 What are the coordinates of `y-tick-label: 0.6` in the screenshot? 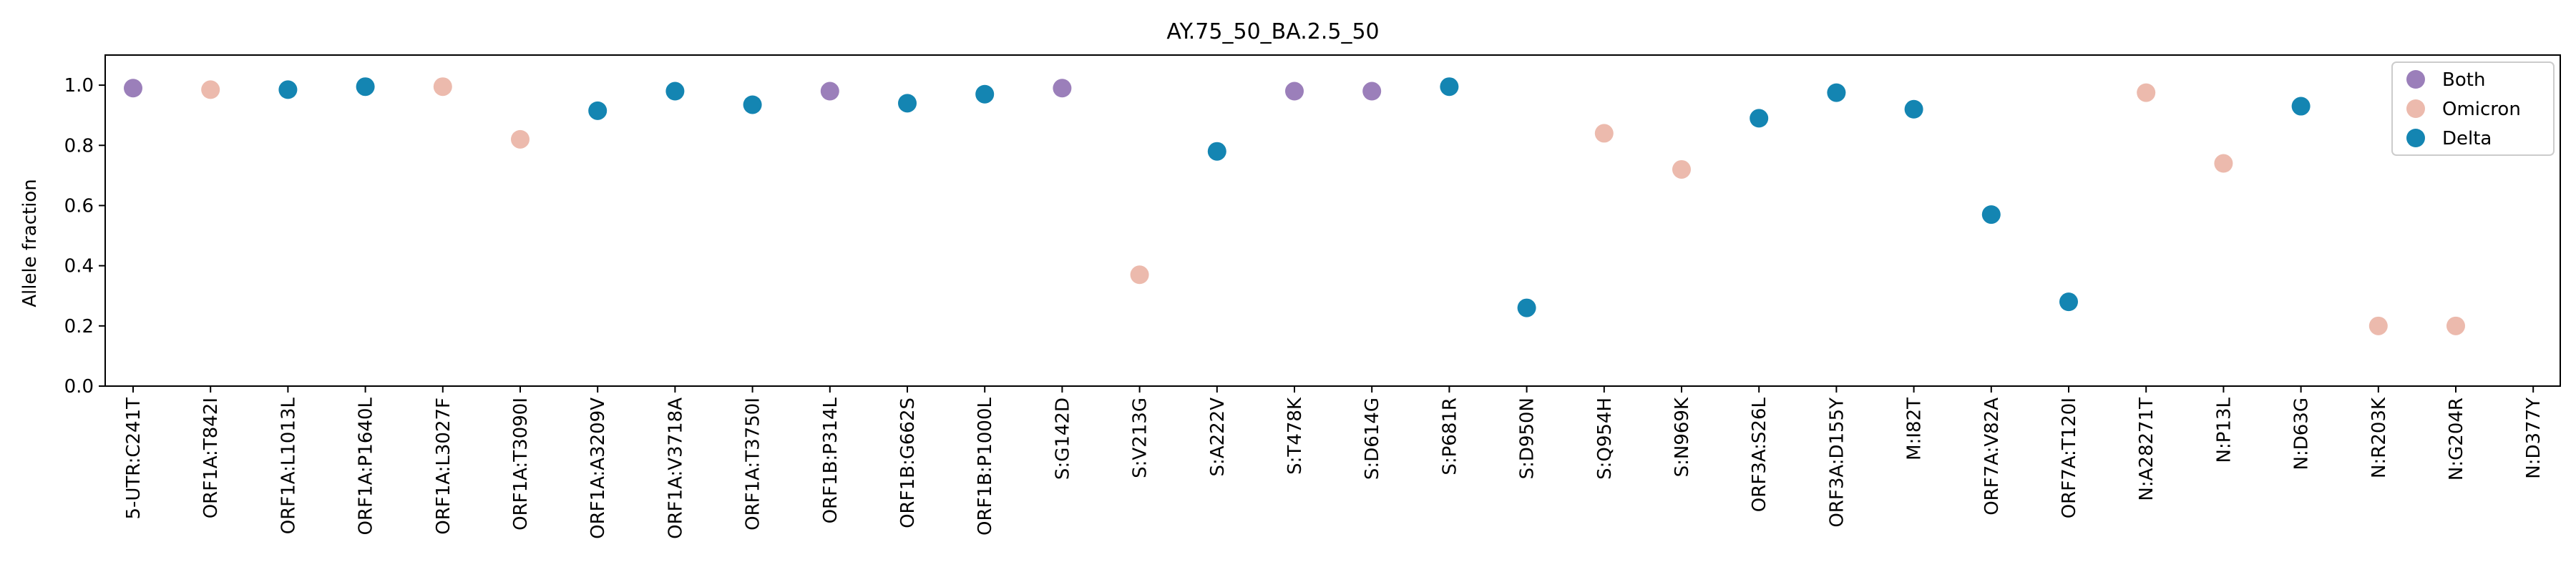 It's located at (79, 206).